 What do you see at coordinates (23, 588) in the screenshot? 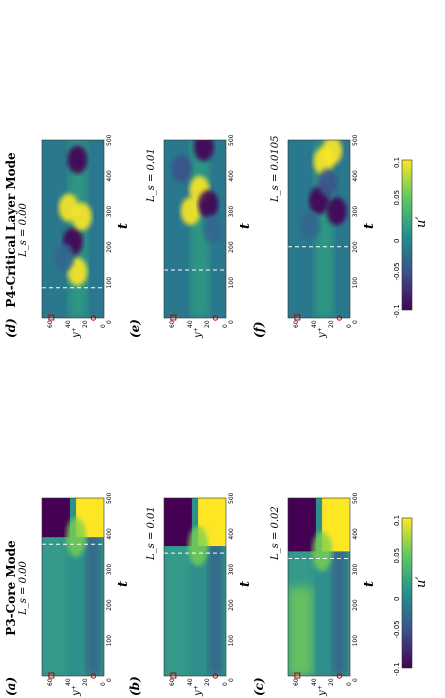
I see `column-subtitle-left: L_s = 0.00` at bounding box center [23, 588].